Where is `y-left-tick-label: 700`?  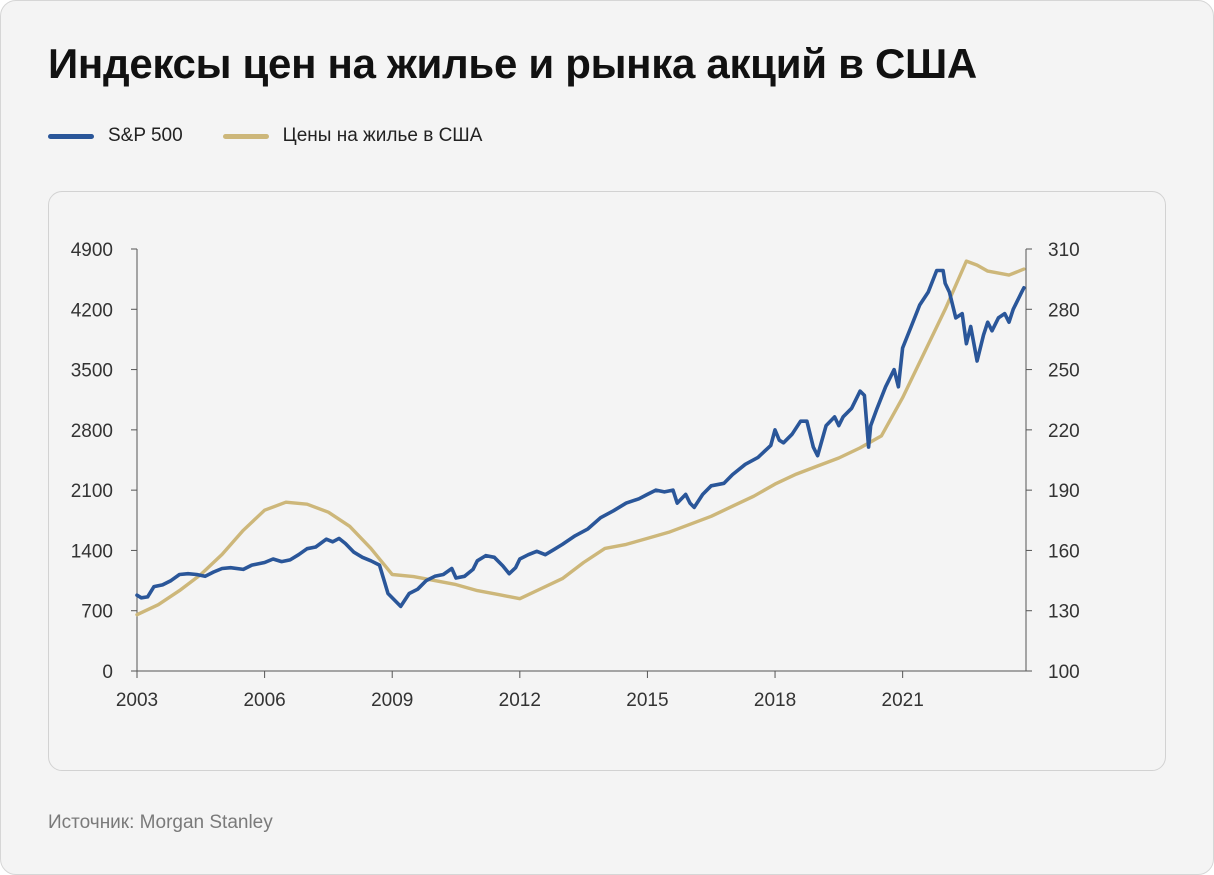 y-left-tick-label: 700 is located at coordinates (97, 612).